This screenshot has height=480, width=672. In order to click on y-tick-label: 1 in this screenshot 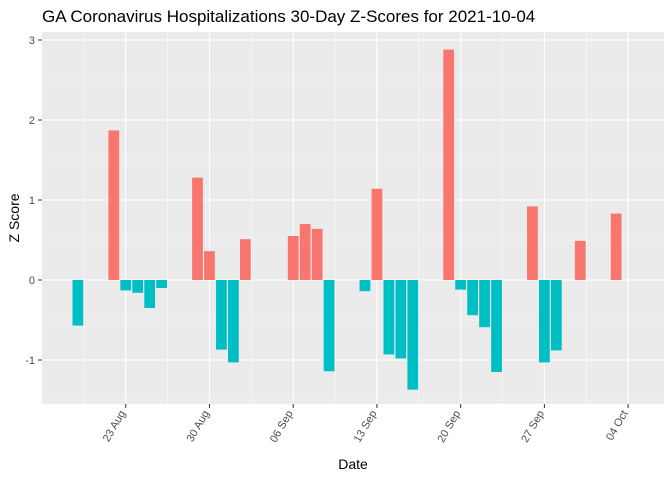, I will do `click(32, 201)`.